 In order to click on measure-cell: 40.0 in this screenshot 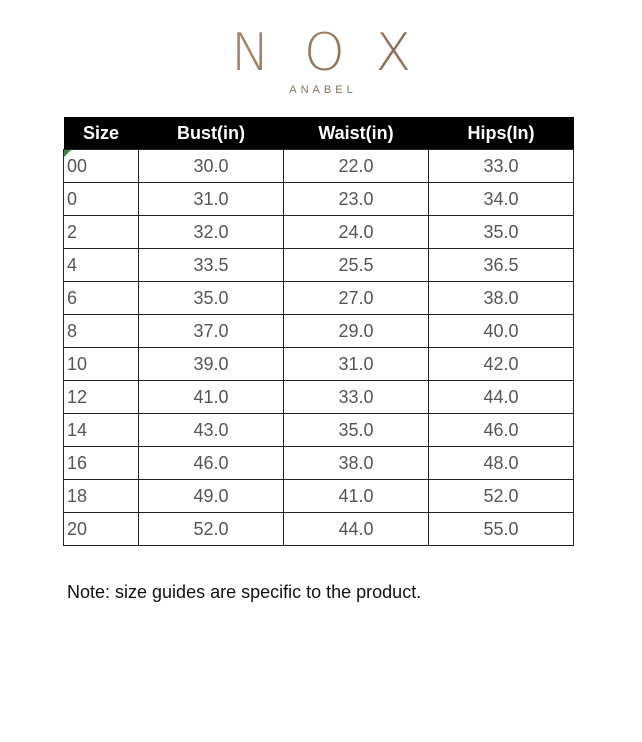, I will do `click(501, 331)`.